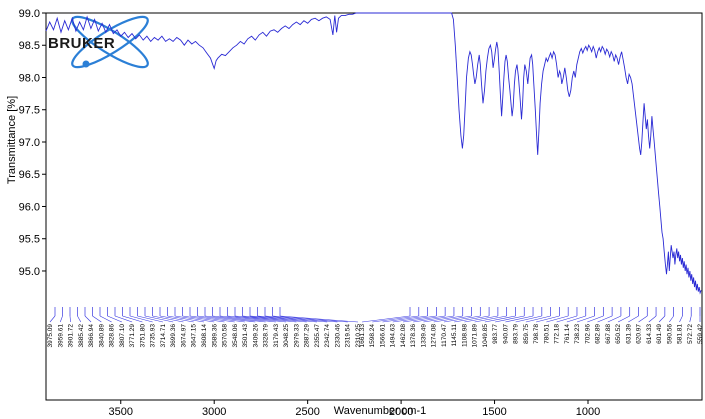 The image size is (705, 419). Describe the element at coordinates (60, 336) in the screenshot. I see `peak-label: 3959.61` at that location.